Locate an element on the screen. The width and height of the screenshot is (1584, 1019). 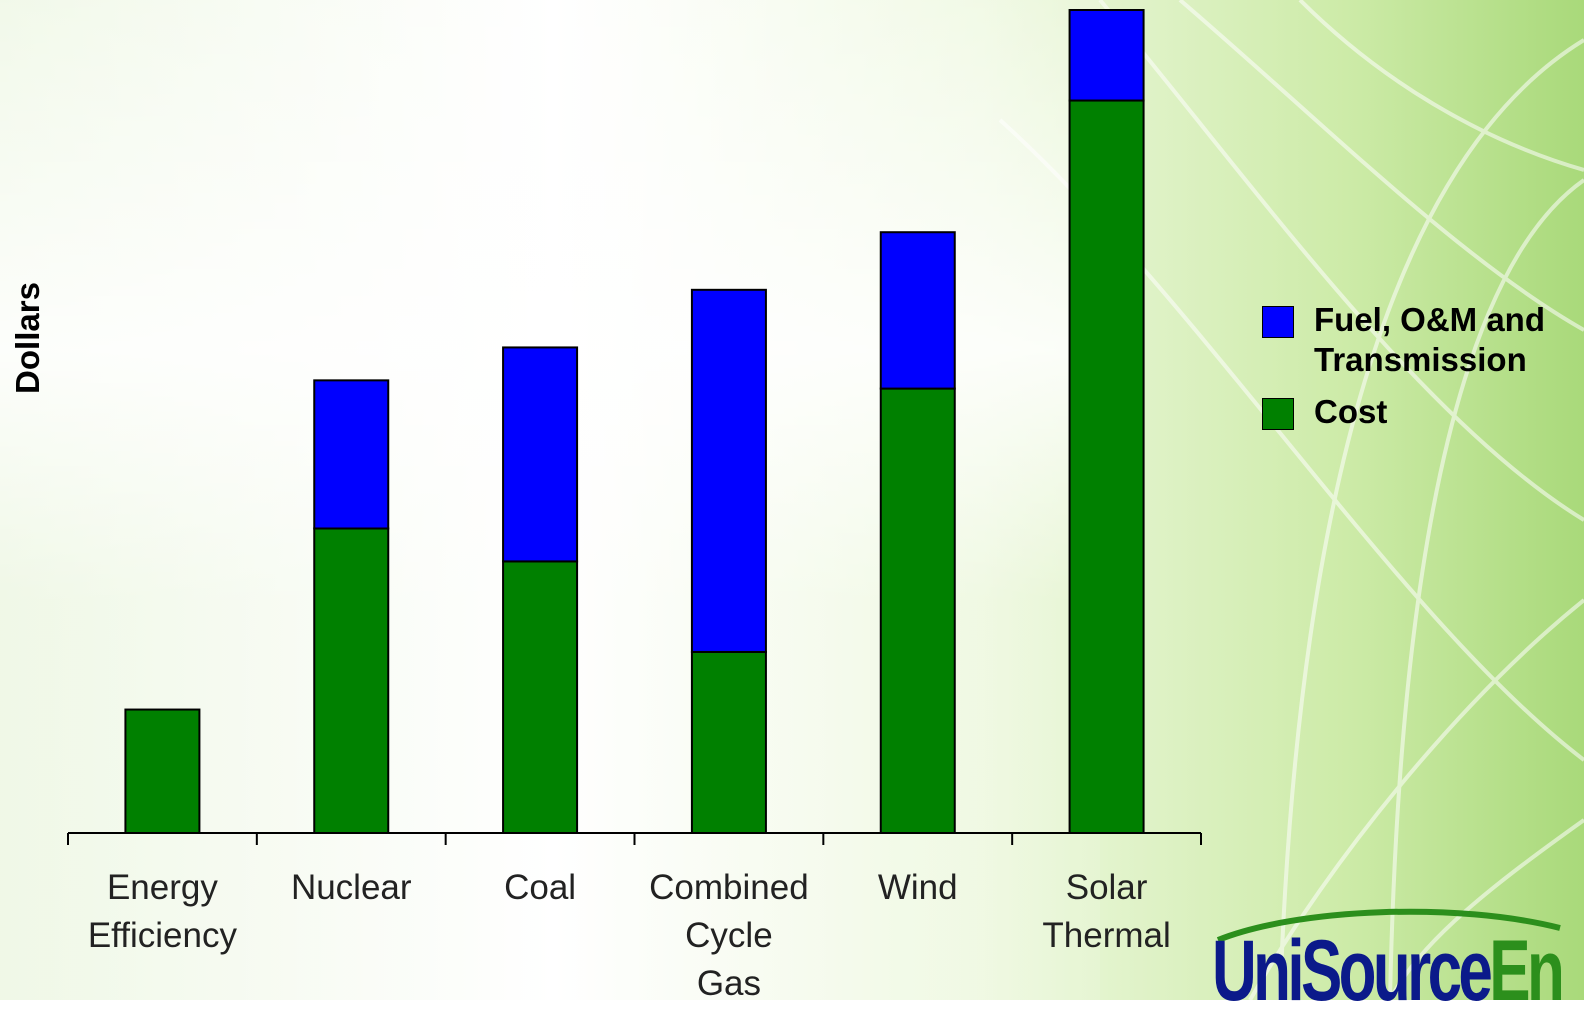
x-tick-label-0: Energy Efficiency is located at coordinates (163, 911).